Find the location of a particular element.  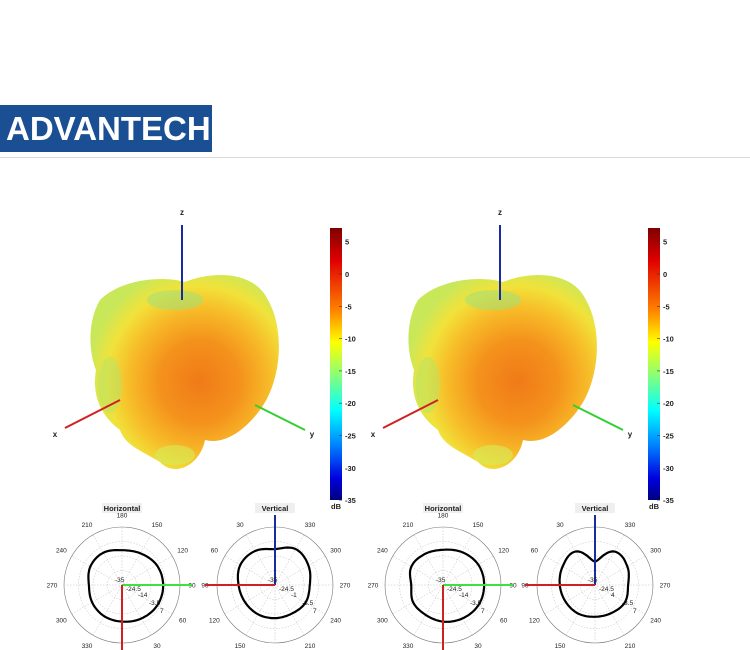

x-axis-label: x is located at coordinates (373, 434).